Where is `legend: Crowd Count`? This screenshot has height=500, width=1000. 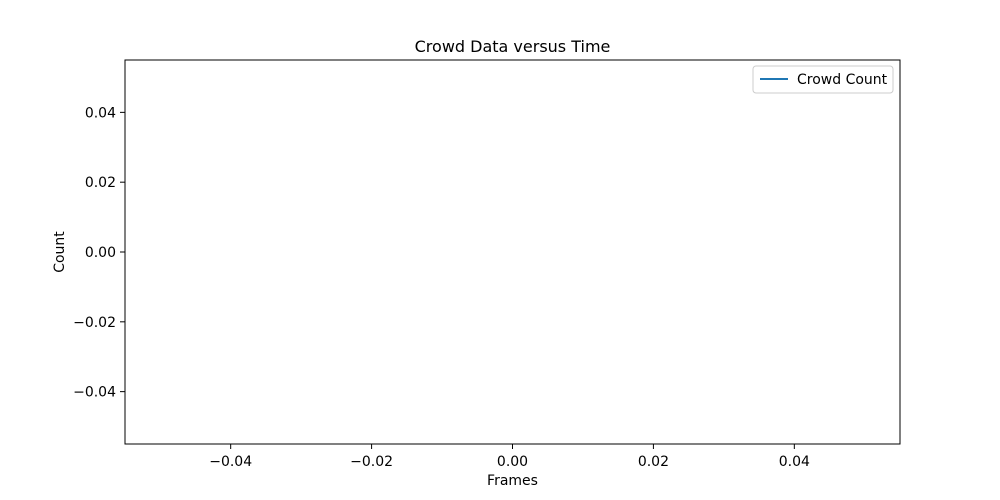
legend: Crowd Count is located at coordinates (823, 79).